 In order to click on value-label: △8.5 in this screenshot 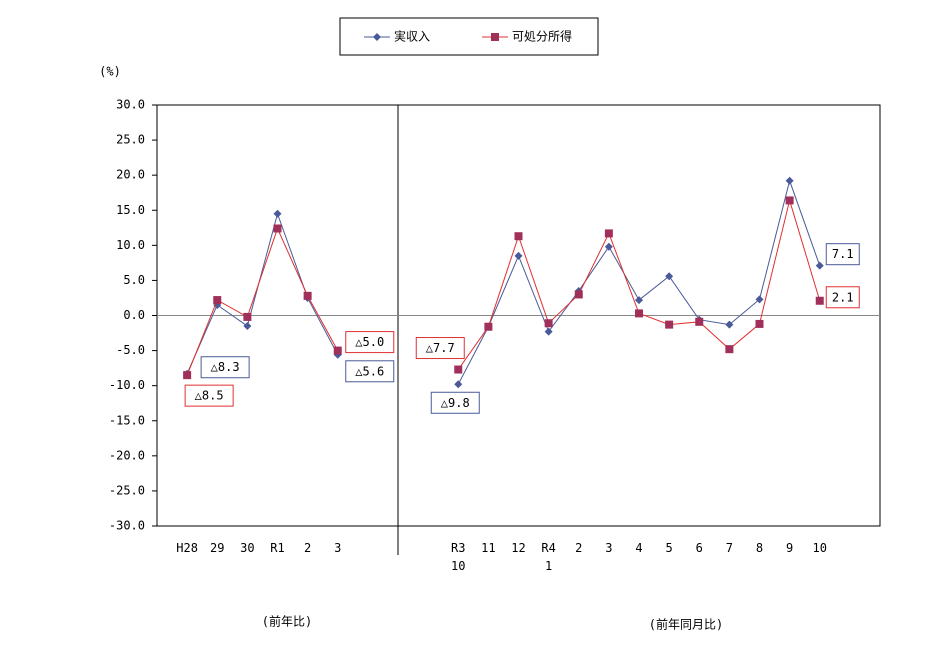, I will do `click(209, 396)`.